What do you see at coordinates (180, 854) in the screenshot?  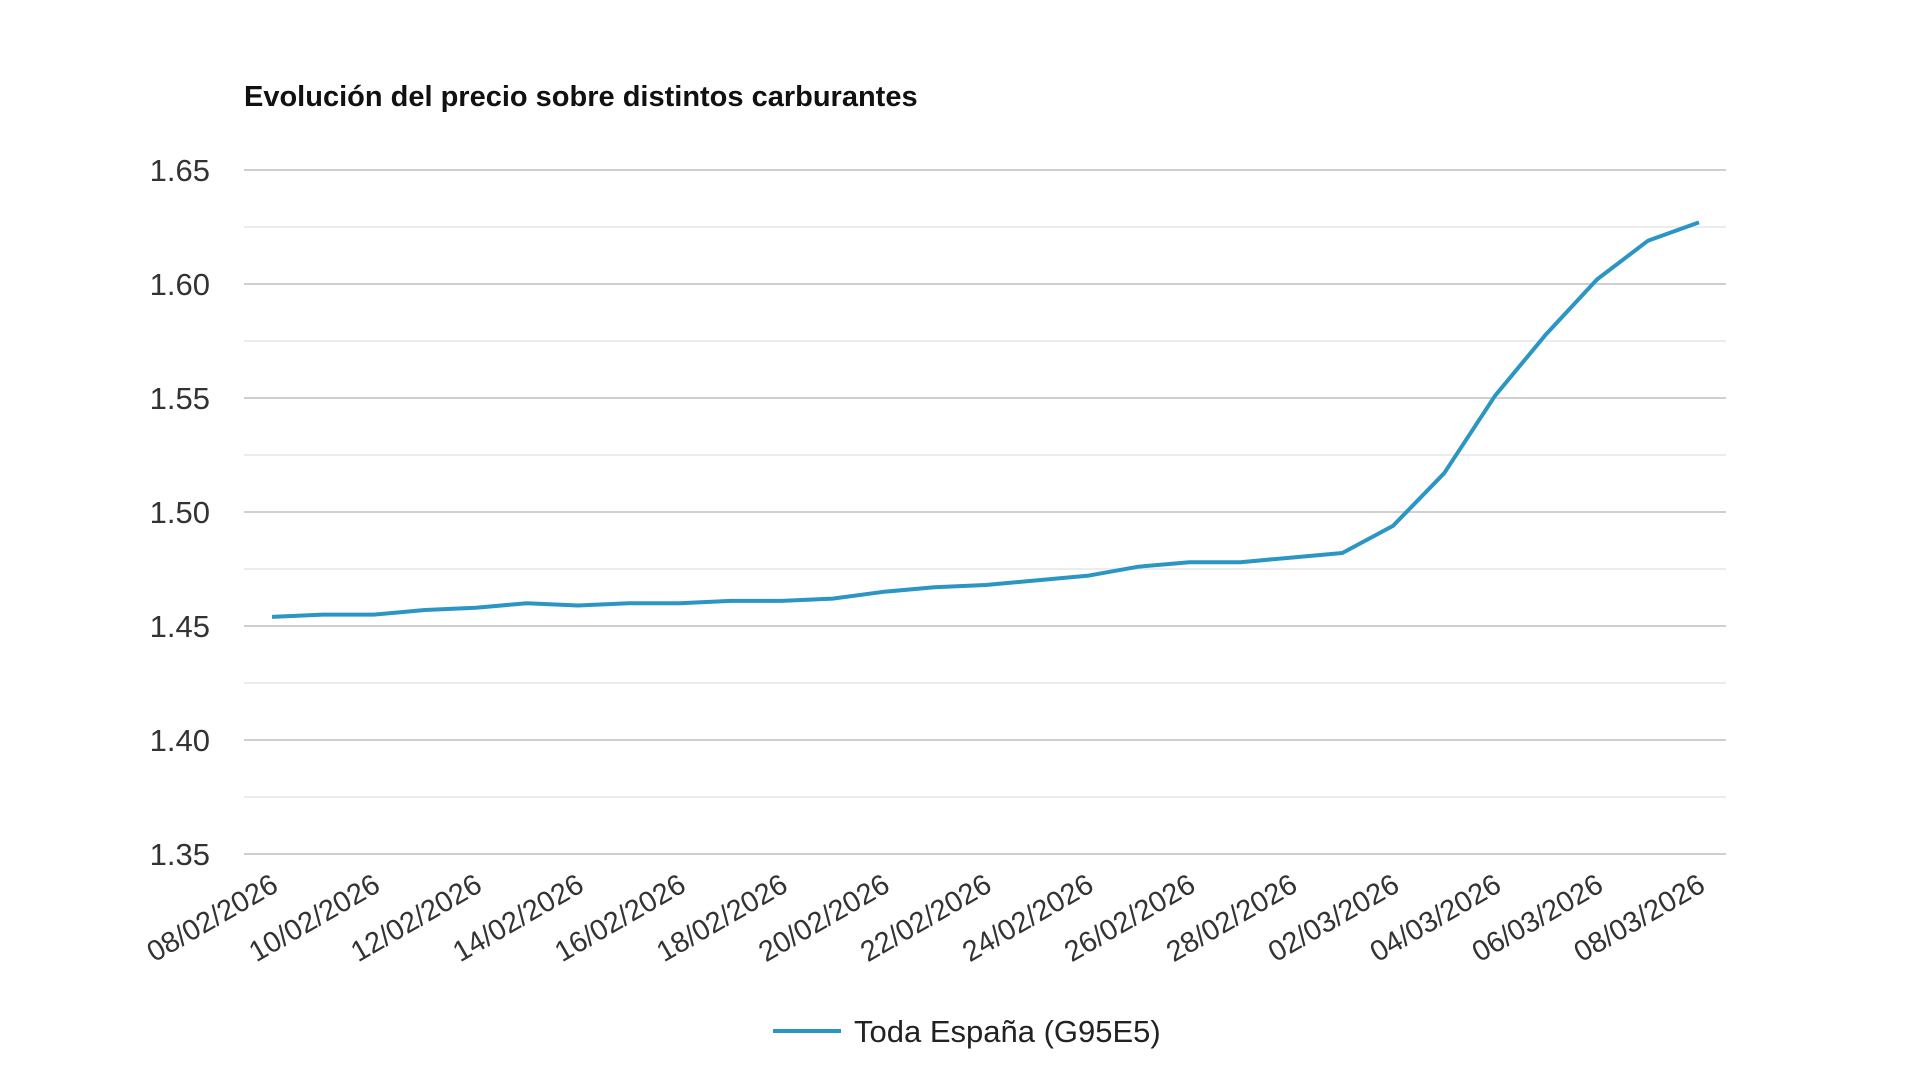 I see `y-tick-label: 1.35` at bounding box center [180, 854].